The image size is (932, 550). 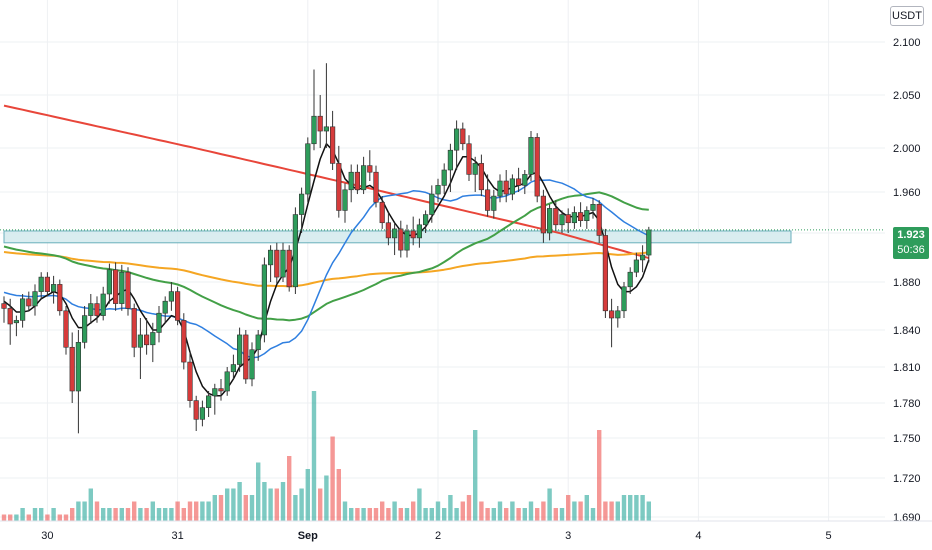 What do you see at coordinates (47, 536) in the screenshot?
I see `time-tick-label: 30` at bounding box center [47, 536].